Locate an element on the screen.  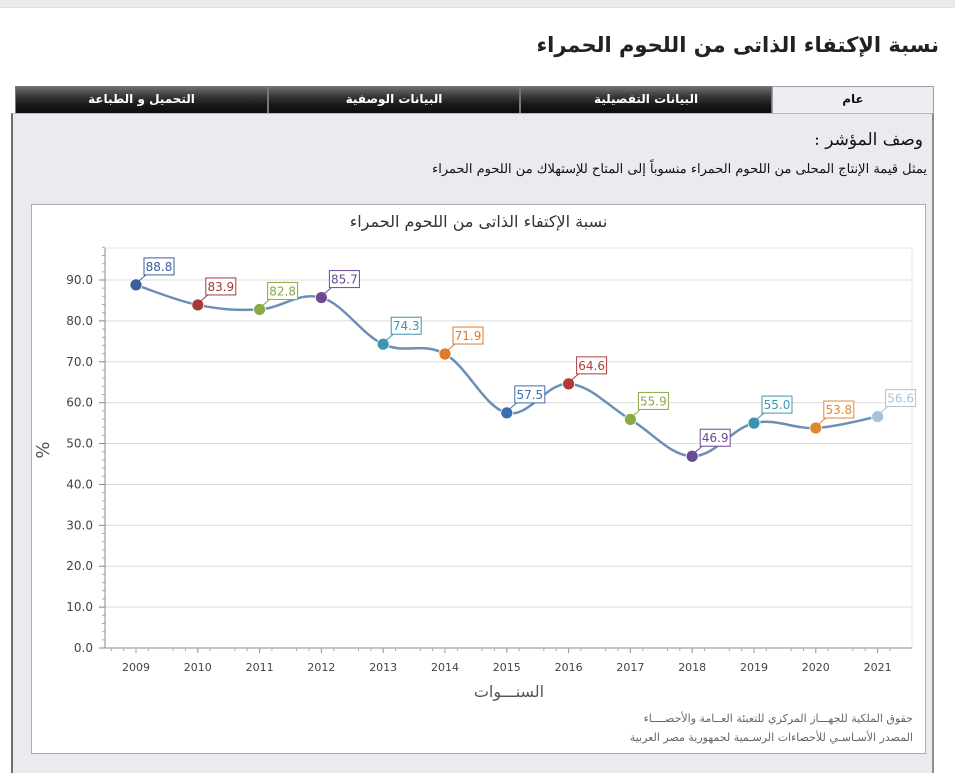
data-point-2013 is located at coordinates (383, 344).